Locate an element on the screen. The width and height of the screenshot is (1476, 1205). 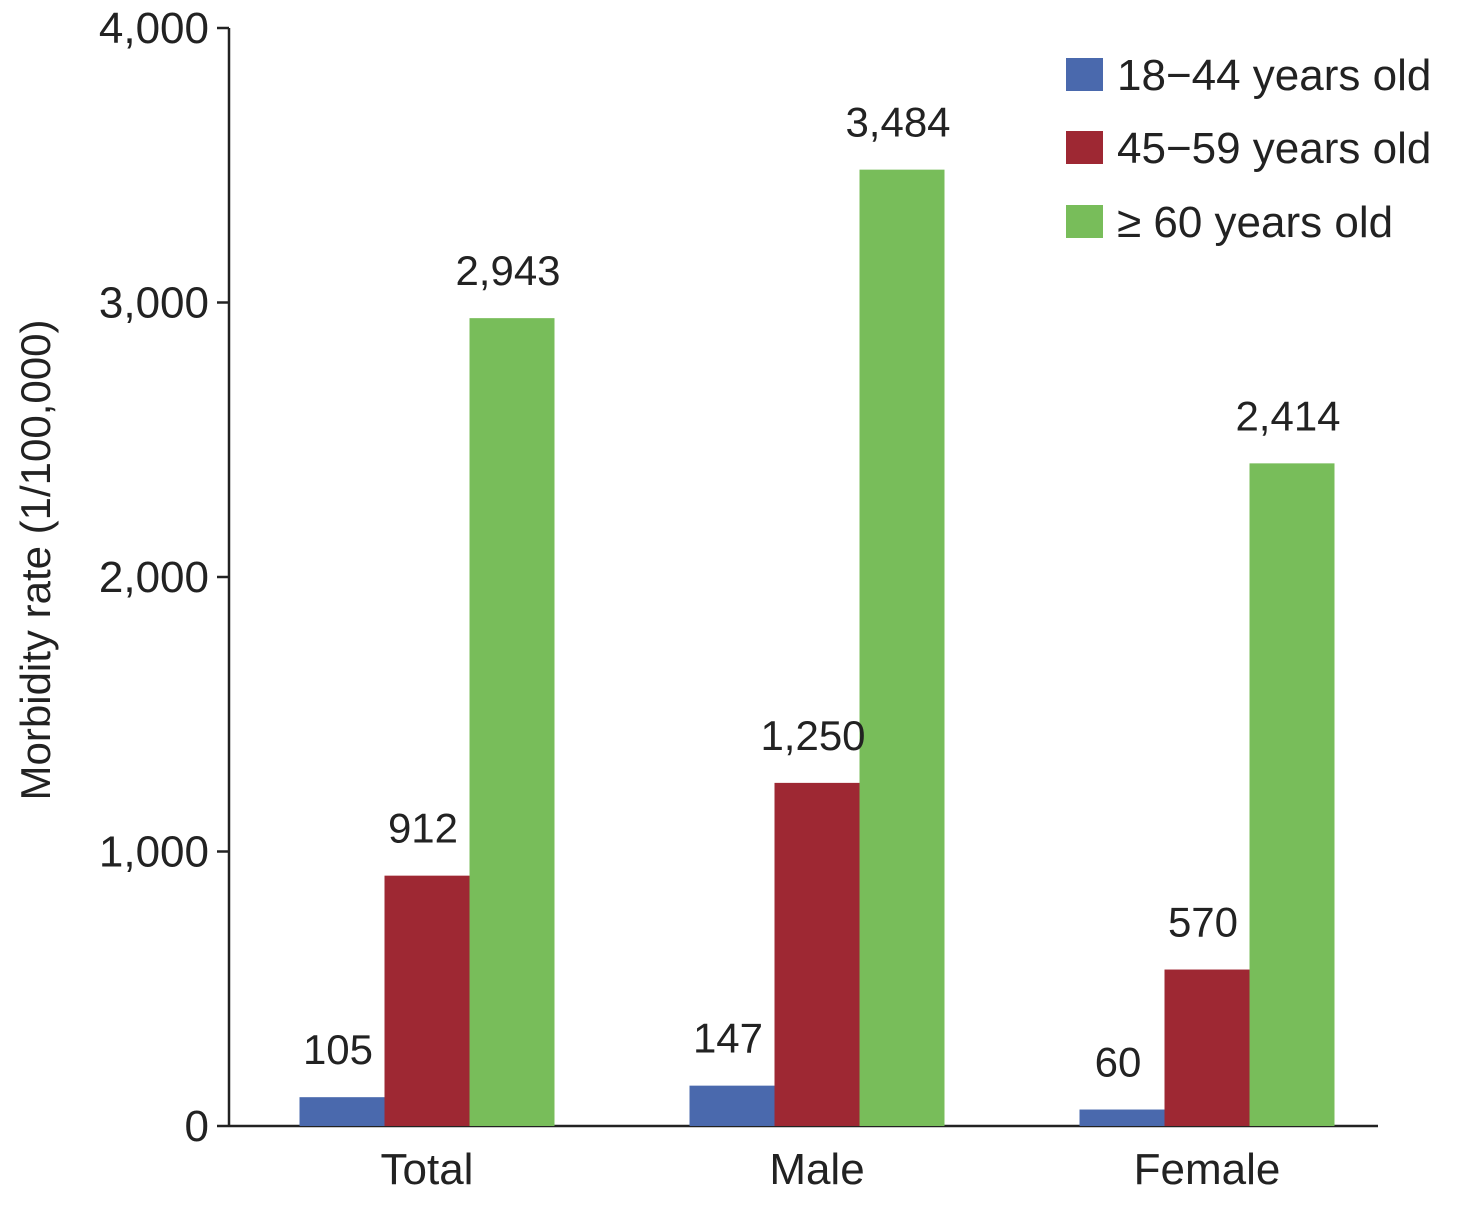
x-axis: Total Male Female is located at coordinates (803, 1159).